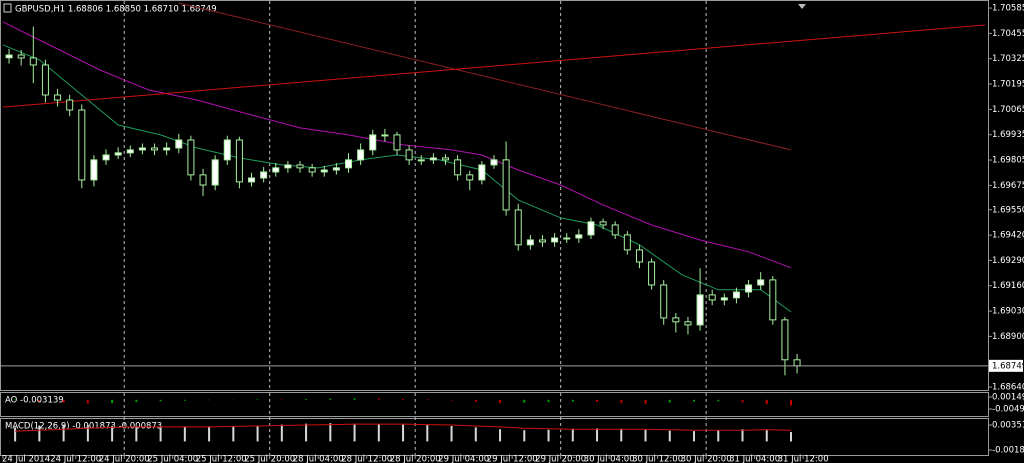 The height and width of the screenshot is (463, 1024). Describe the element at coordinates (221, 459) in the screenshot. I see `x-tick-label: 25 Jul 12:00` at that location.